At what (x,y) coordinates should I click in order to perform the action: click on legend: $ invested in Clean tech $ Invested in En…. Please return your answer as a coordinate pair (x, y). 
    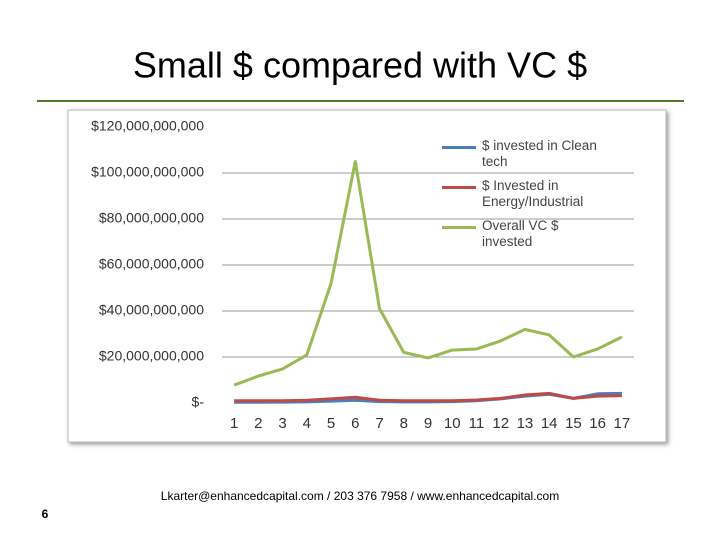
    Looking at the image, I should click on (527, 198).